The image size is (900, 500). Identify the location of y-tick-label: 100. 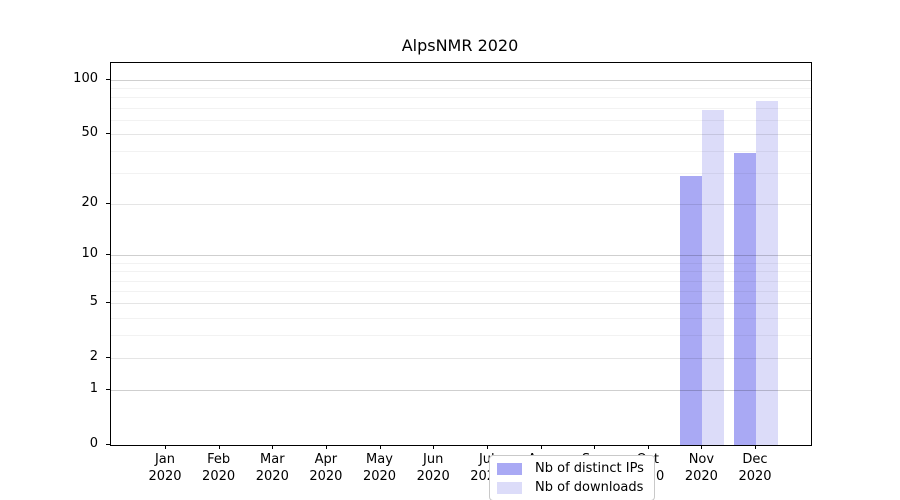
(85, 78).